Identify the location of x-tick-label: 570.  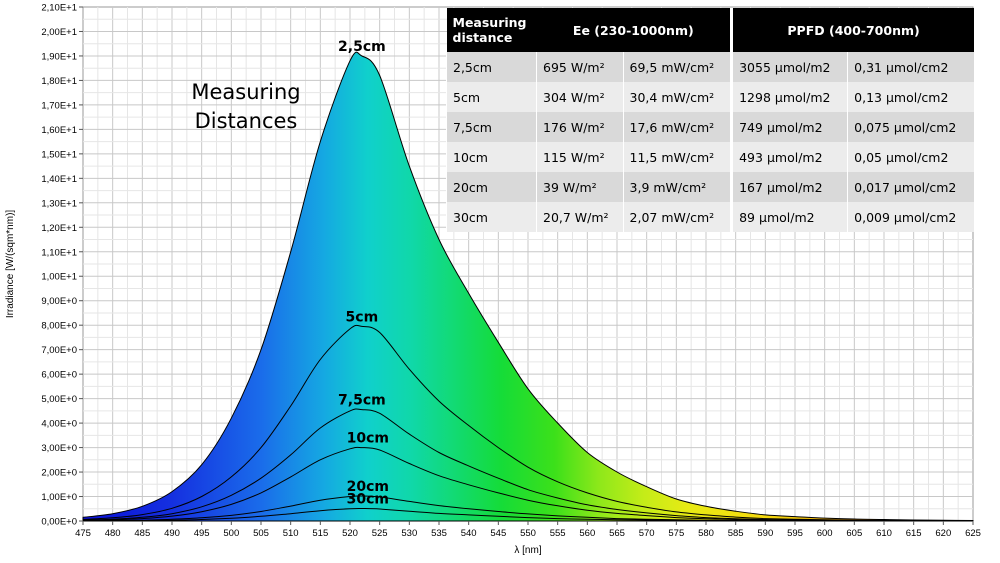
(647, 533).